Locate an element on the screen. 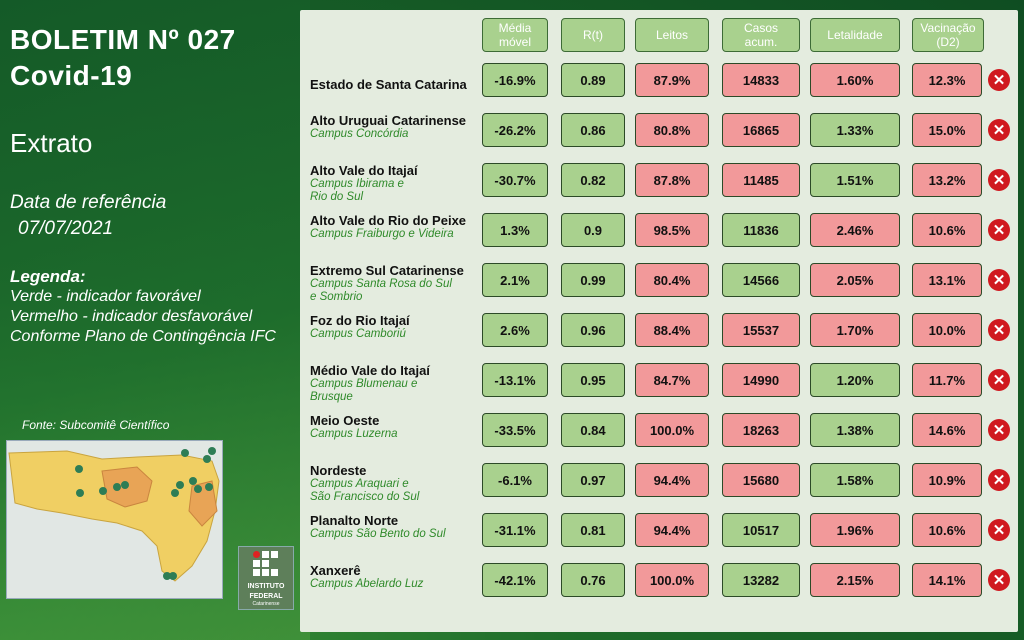 This screenshot has width=1024, height=640. value-vacinacao: 15.0% is located at coordinates (947, 130).